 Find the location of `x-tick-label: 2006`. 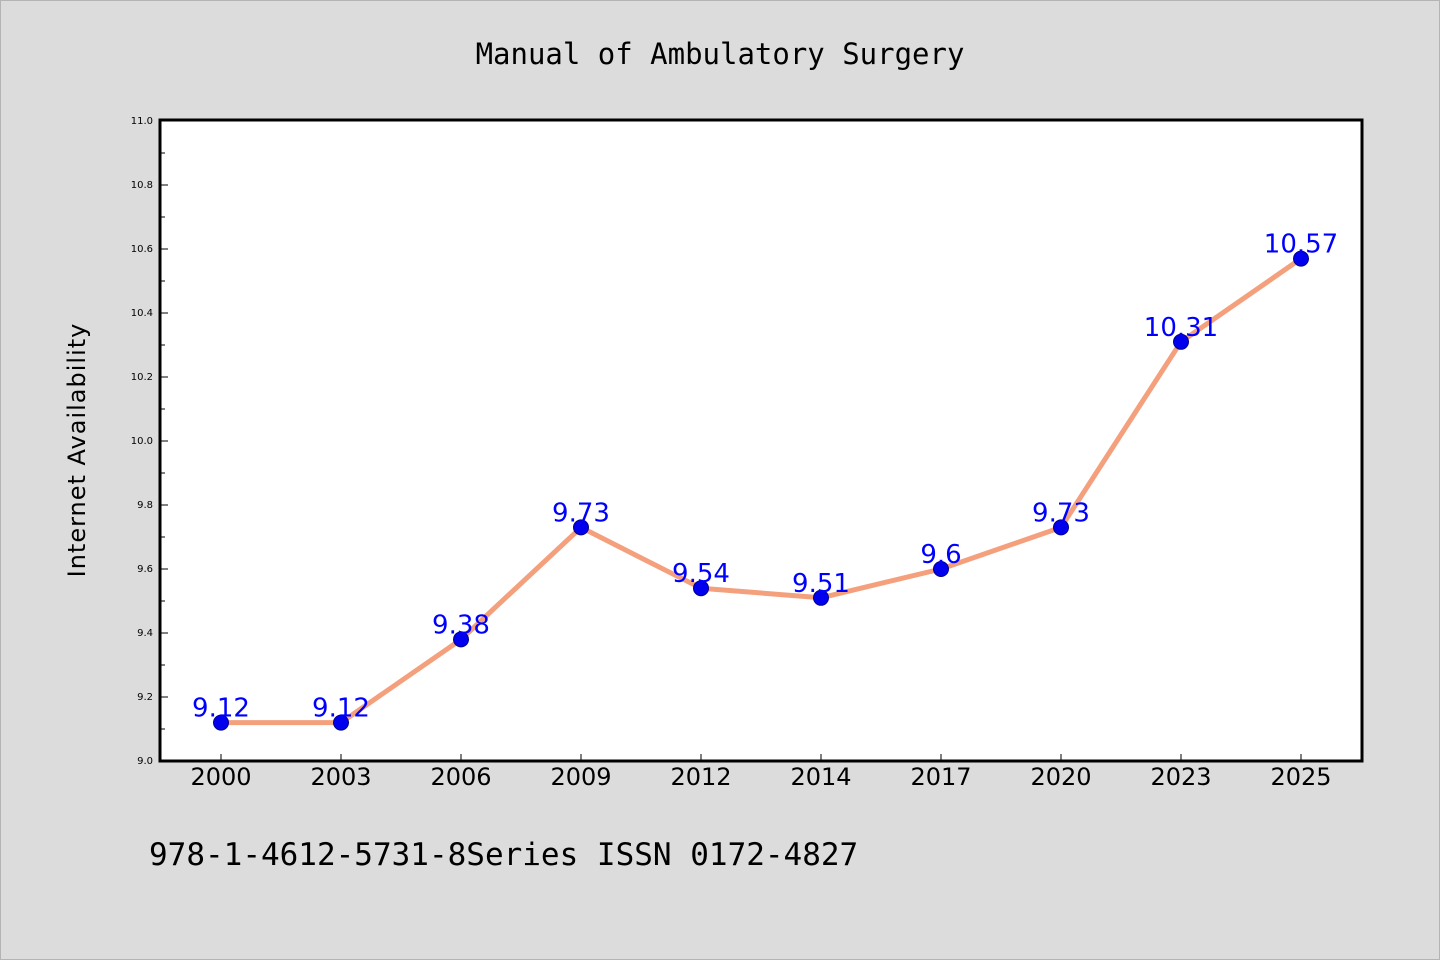

x-tick-label: 2006 is located at coordinates (460, 777).